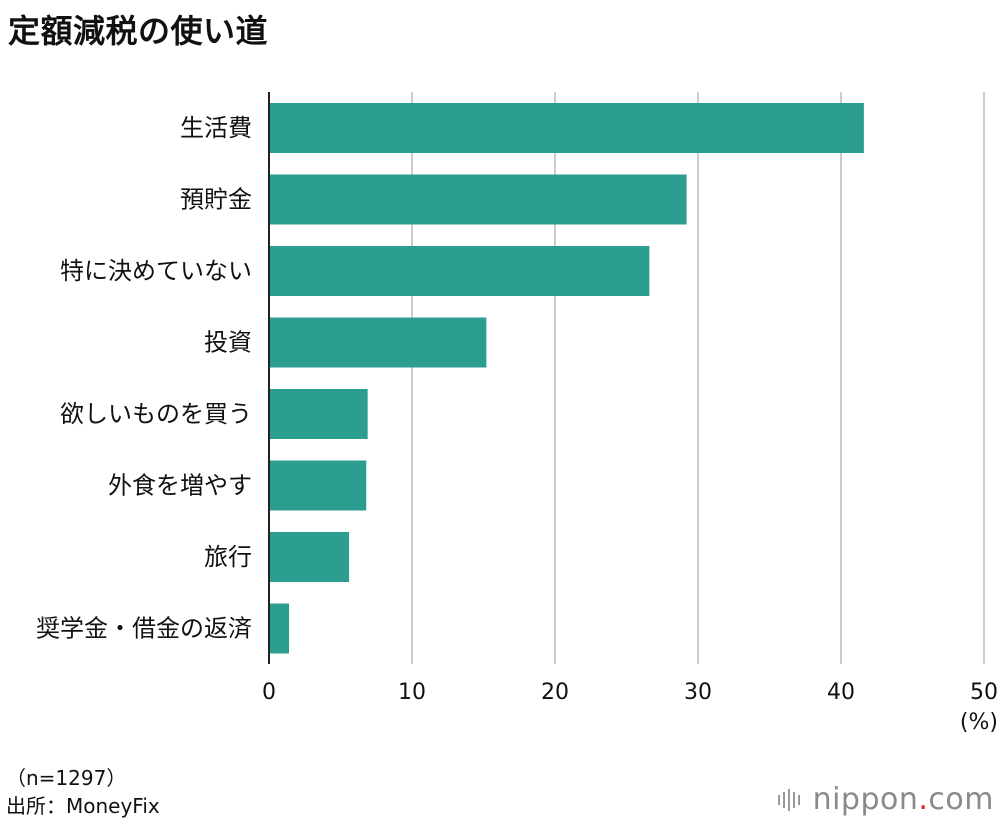 This screenshot has height=824, width=1000. Describe the element at coordinates (228, 343) in the screenshot. I see `category-label: 投資` at that location.